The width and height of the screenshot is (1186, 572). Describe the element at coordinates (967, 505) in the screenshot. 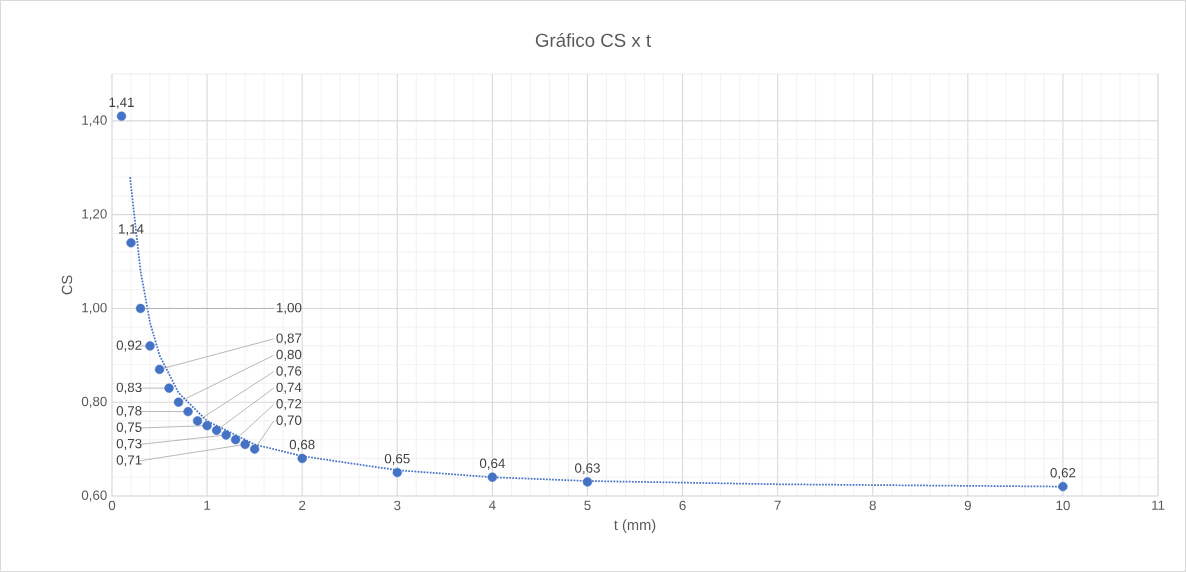

I see `x-tick-label: 9` at that location.